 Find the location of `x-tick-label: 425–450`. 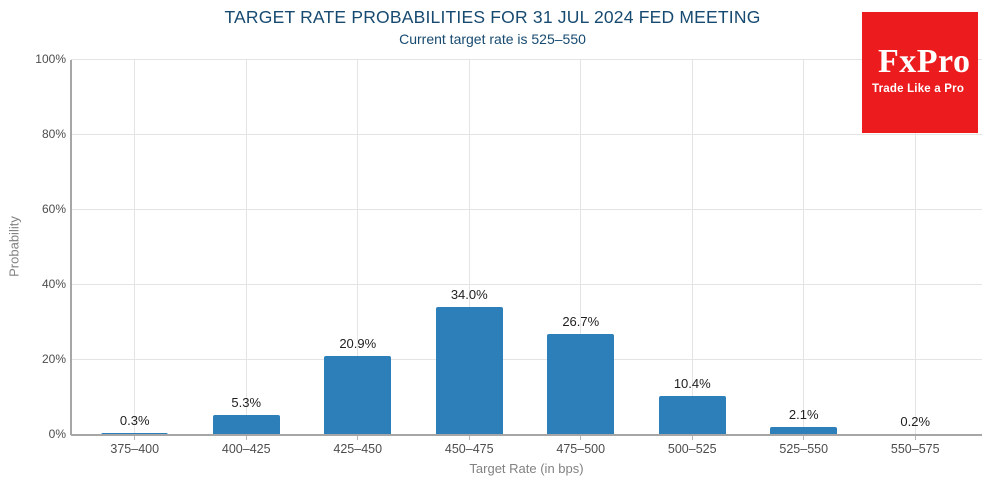

x-tick-label: 425–450 is located at coordinates (358, 449).